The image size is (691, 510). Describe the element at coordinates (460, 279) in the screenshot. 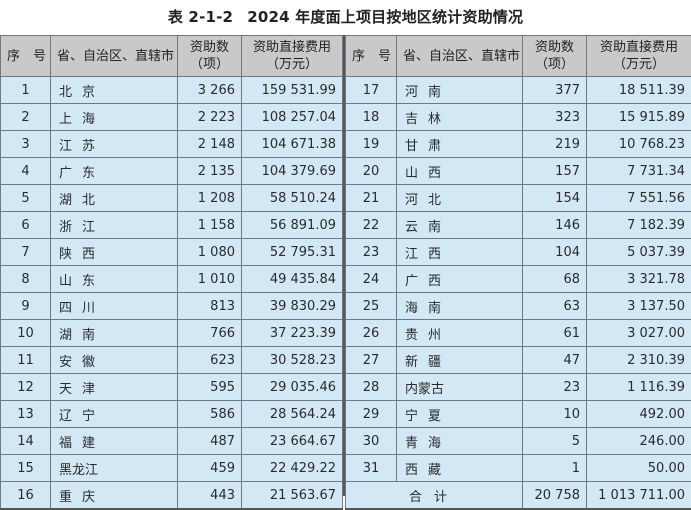

I see `cell-region: 广西` at that location.